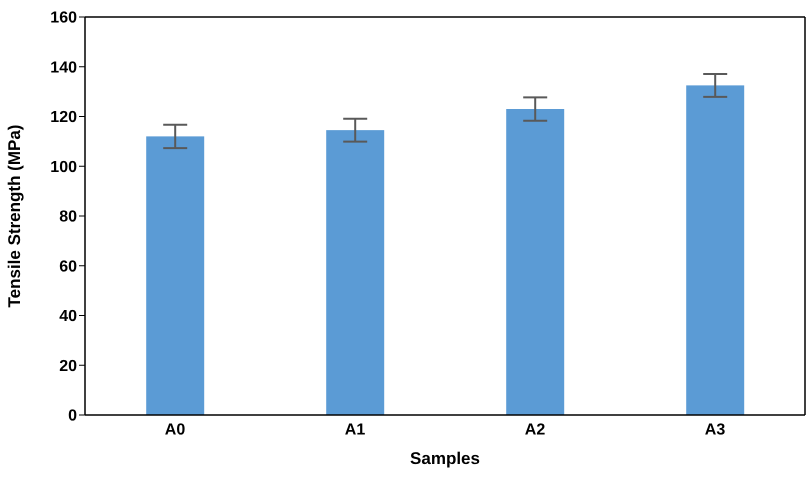  What do you see at coordinates (68, 366) in the screenshot?
I see `y-tick-label: 20` at bounding box center [68, 366].